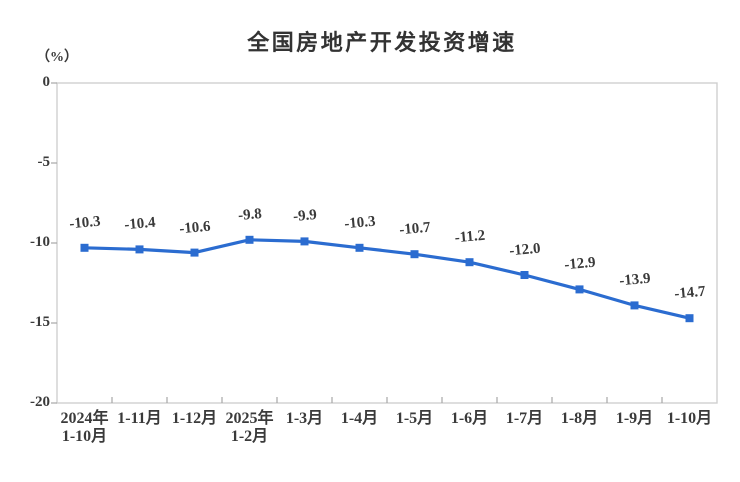  Describe the element at coordinates (359, 418) in the screenshot. I see `x-axis-tick-label: 1-4月` at that location.